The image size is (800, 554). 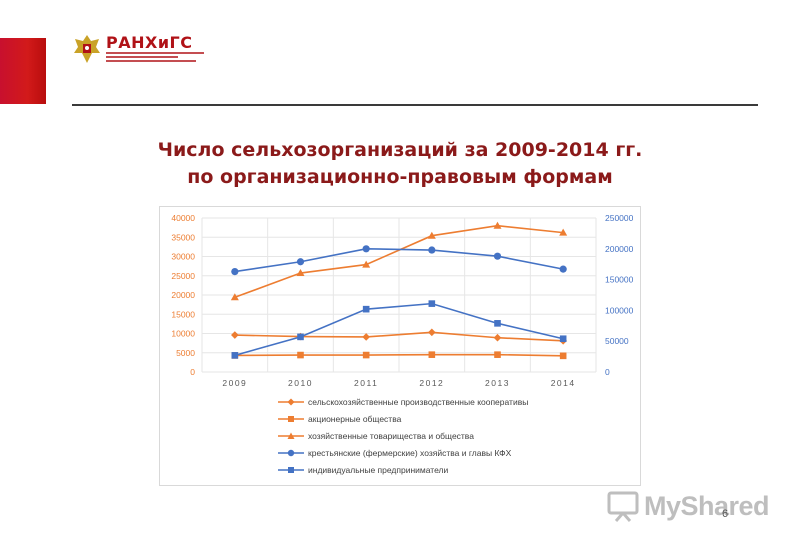 What do you see at coordinates (607, 372) in the screenshot?
I see `y-right-tick-label: 0` at bounding box center [607, 372].